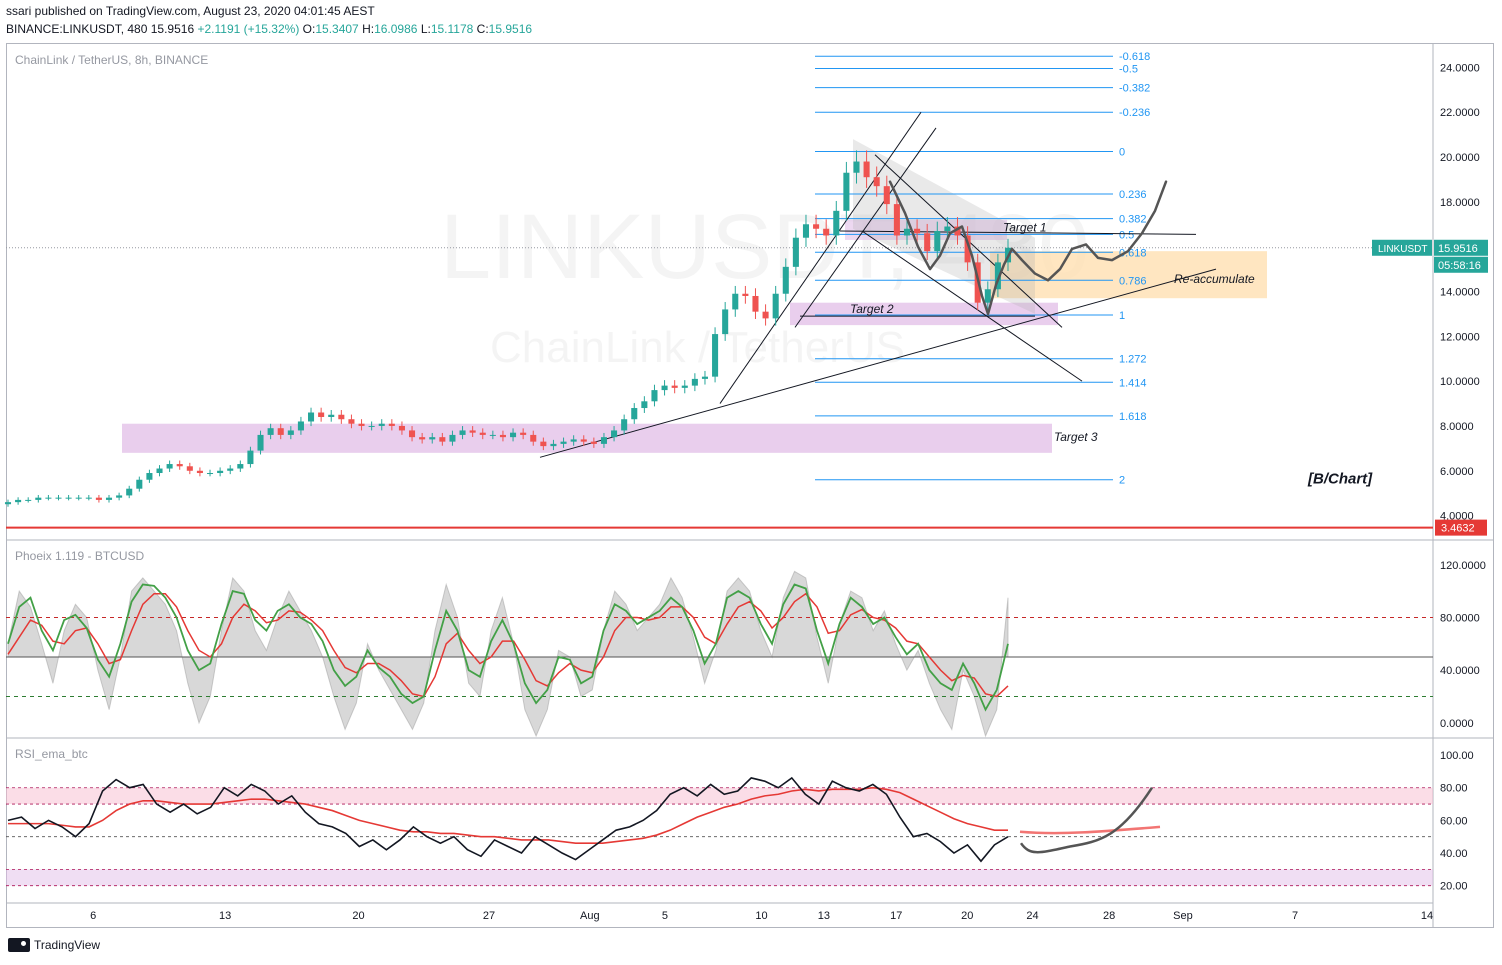 Image resolution: width=1502 pixels, height=965 pixels. Describe the element at coordinates (1076, 437) in the screenshot. I see `target3-label: Target 3` at that location.